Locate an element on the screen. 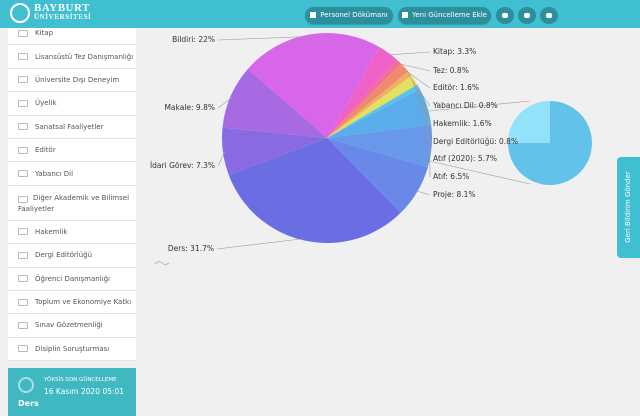  slice-label: Hakemlik: 1.6% is located at coordinates (462, 123).